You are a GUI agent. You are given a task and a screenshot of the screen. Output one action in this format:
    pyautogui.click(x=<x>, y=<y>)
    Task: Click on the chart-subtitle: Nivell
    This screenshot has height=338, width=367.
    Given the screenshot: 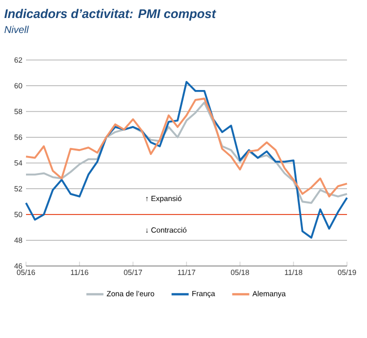 What is the action you would take?
    pyautogui.click(x=16, y=30)
    